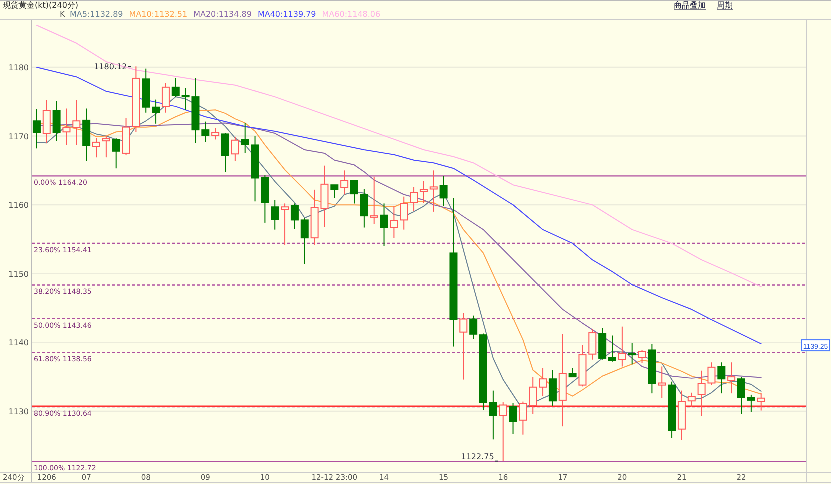 This screenshot has width=831, height=484. Describe the element at coordinates (18, 274) in the screenshot. I see `y-tick-label: 1150` at that location.